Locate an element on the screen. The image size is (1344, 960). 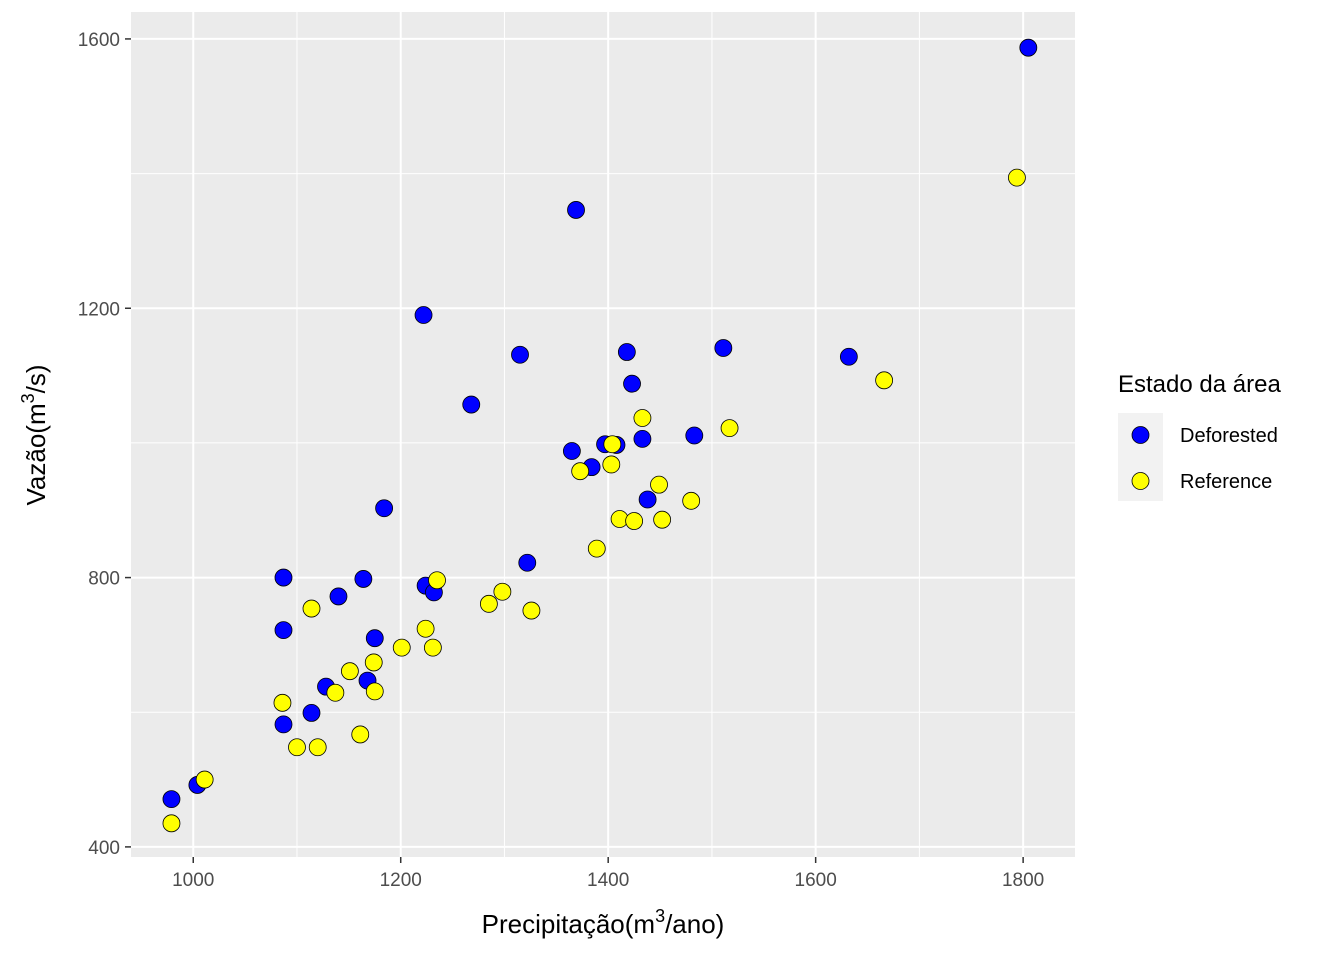
legend-items: Deforested Reference is located at coordinates (1204, 459).